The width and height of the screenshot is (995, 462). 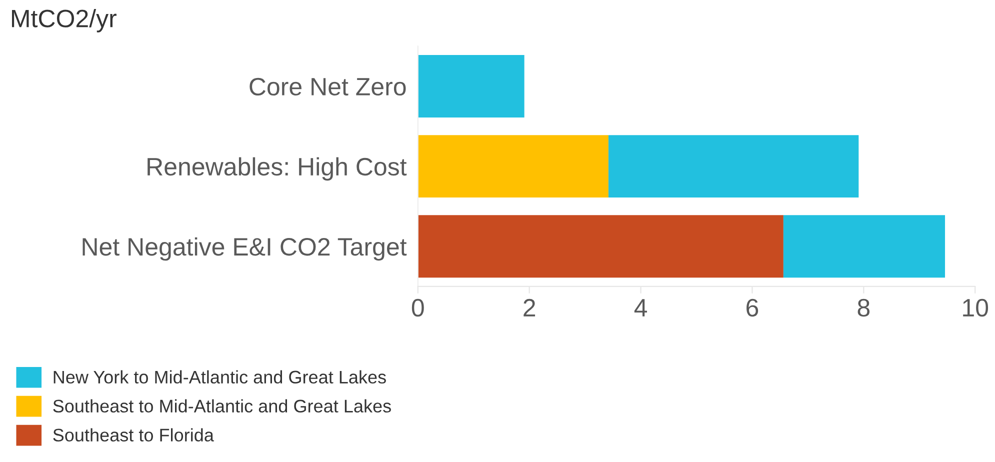 What do you see at coordinates (640, 307) in the screenshot?
I see `x-tick-label: 4` at bounding box center [640, 307].